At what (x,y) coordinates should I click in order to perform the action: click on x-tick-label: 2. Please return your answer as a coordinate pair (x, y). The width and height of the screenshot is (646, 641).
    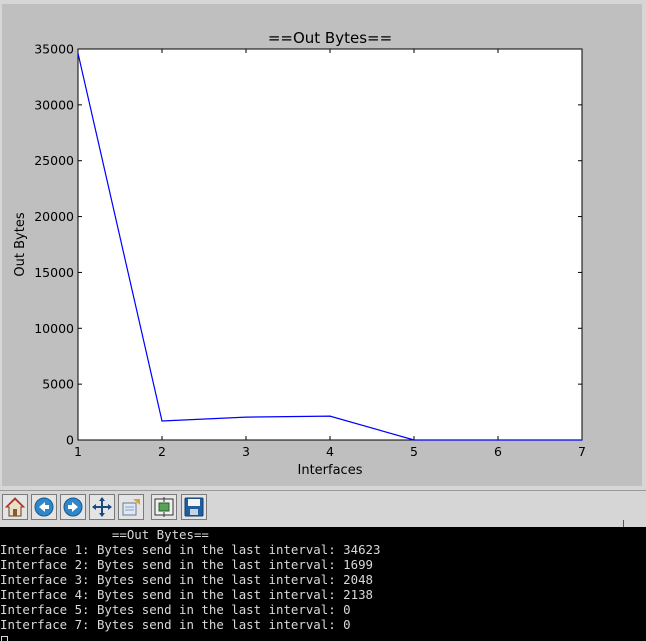
    Looking at the image, I should click on (162, 451).